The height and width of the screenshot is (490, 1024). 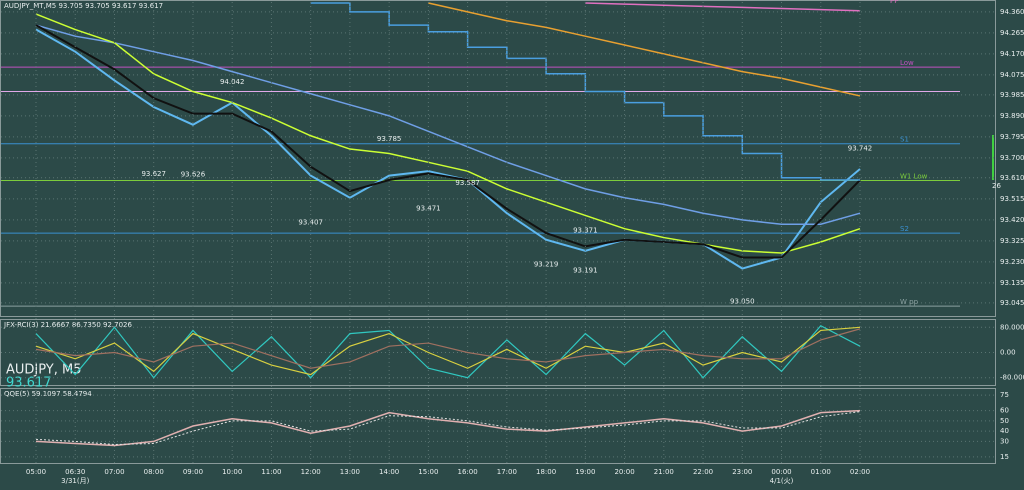 I want to click on side-label: 26, so click(x=996, y=186).